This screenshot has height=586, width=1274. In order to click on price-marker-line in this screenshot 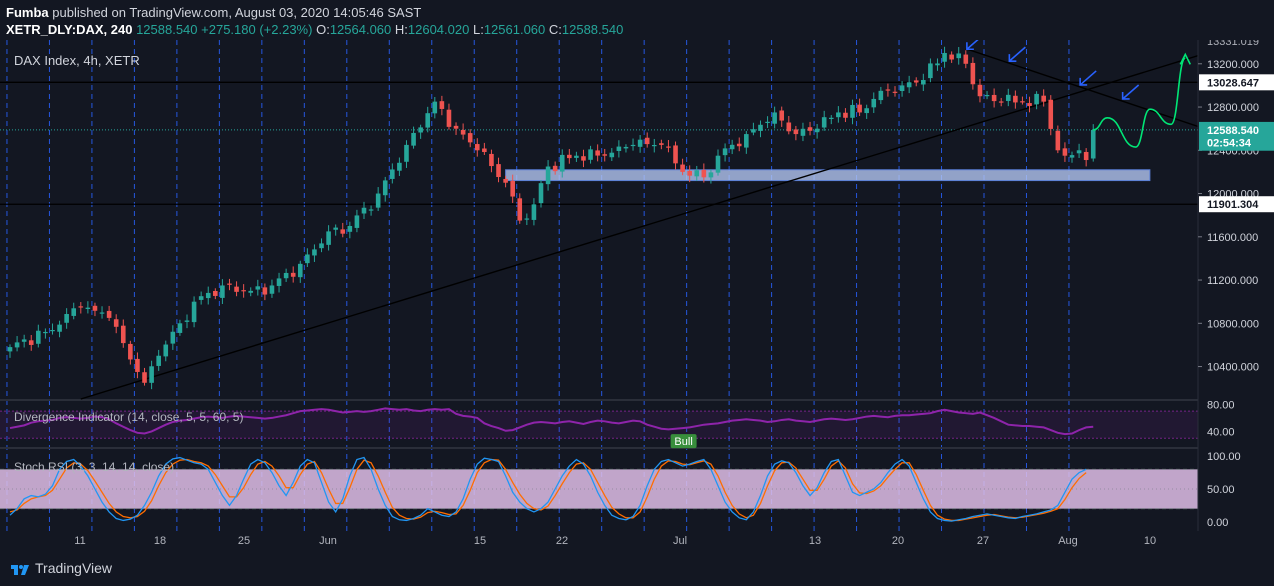, I will do `click(1236, 204)`.